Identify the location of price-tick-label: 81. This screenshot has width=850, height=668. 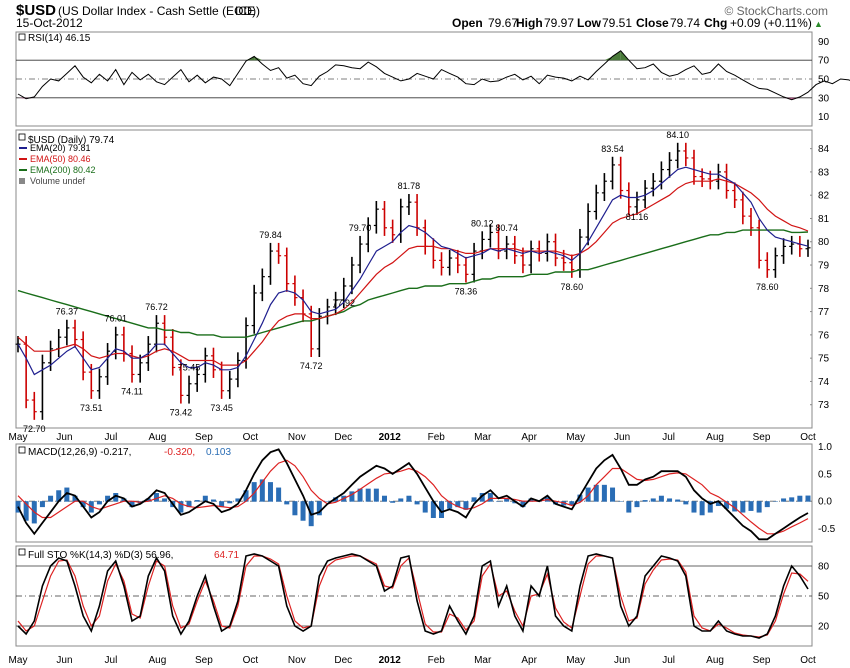
(824, 219).